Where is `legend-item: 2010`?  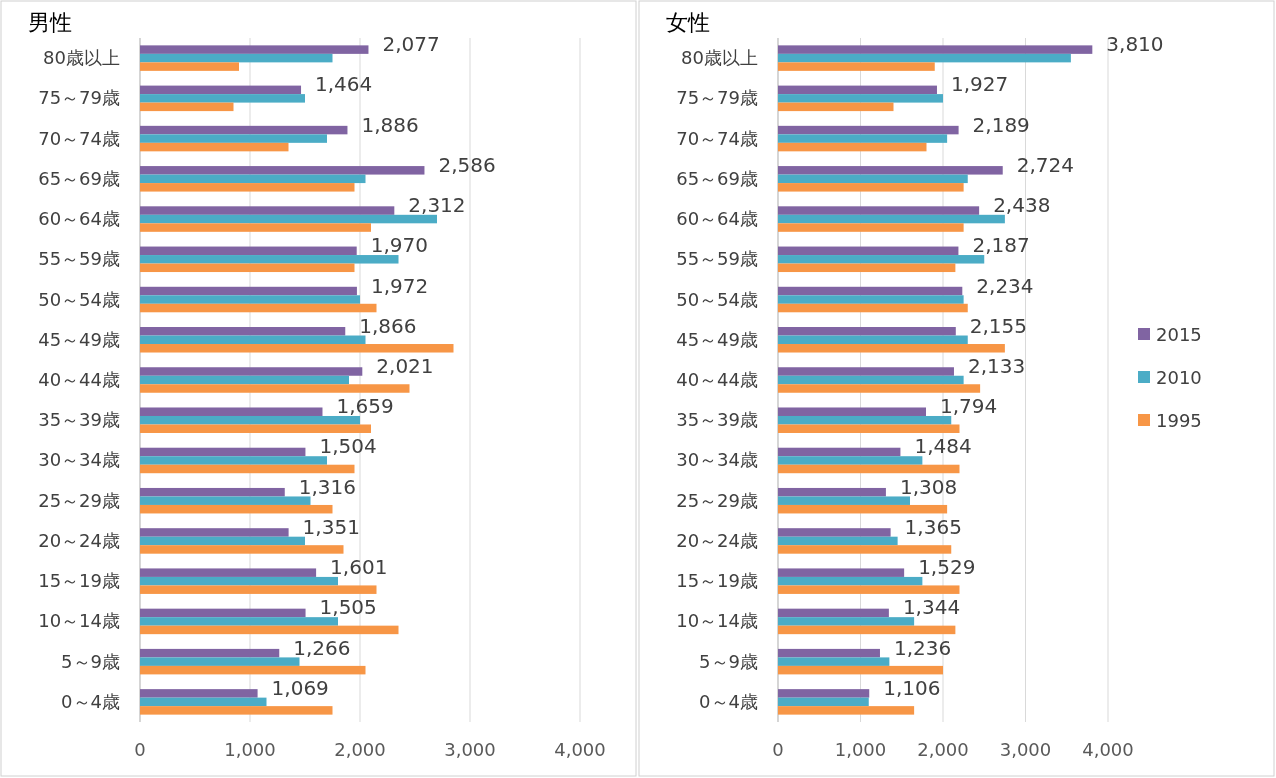 legend-item: 2010 is located at coordinates (1170, 377).